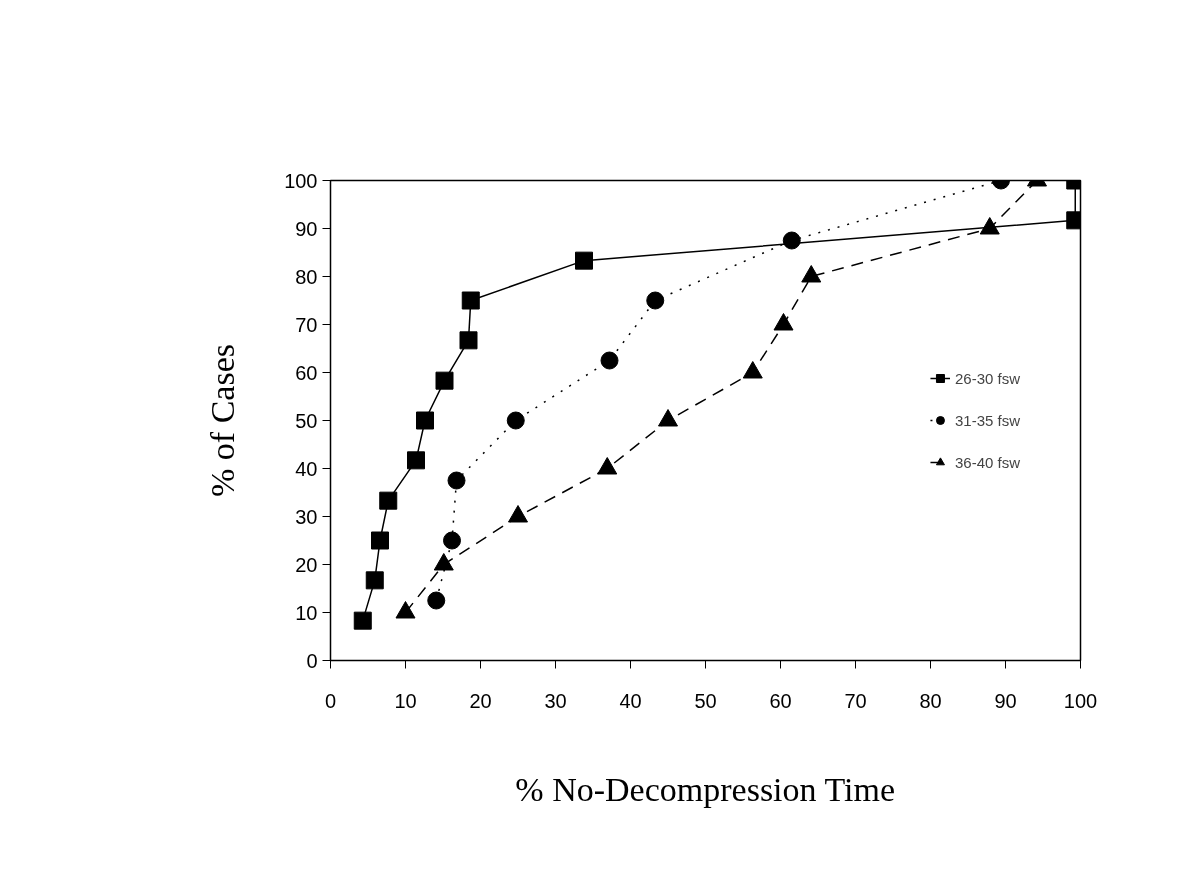  Describe the element at coordinates (780, 700) in the screenshot. I see `x-tick-label: 60` at that location.